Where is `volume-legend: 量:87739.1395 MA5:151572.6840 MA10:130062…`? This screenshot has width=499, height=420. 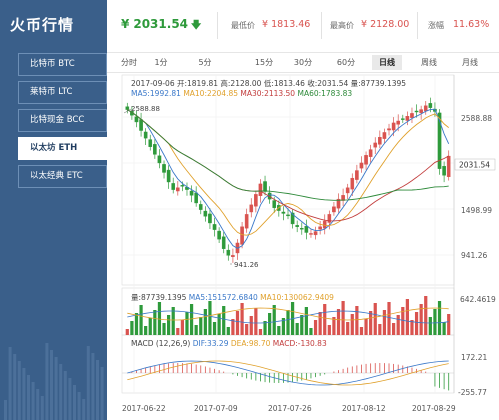
volume-legend: 量:87739.1395 MA5:151572.6840 MA10:130062… is located at coordinates (232, 297).